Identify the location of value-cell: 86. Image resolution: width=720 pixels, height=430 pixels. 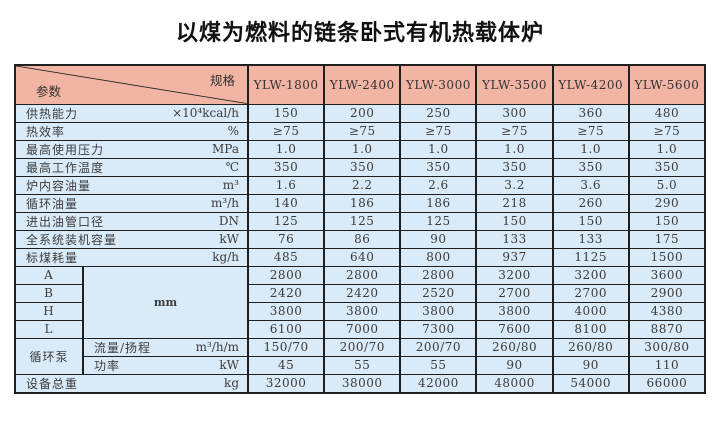
(362, 239).